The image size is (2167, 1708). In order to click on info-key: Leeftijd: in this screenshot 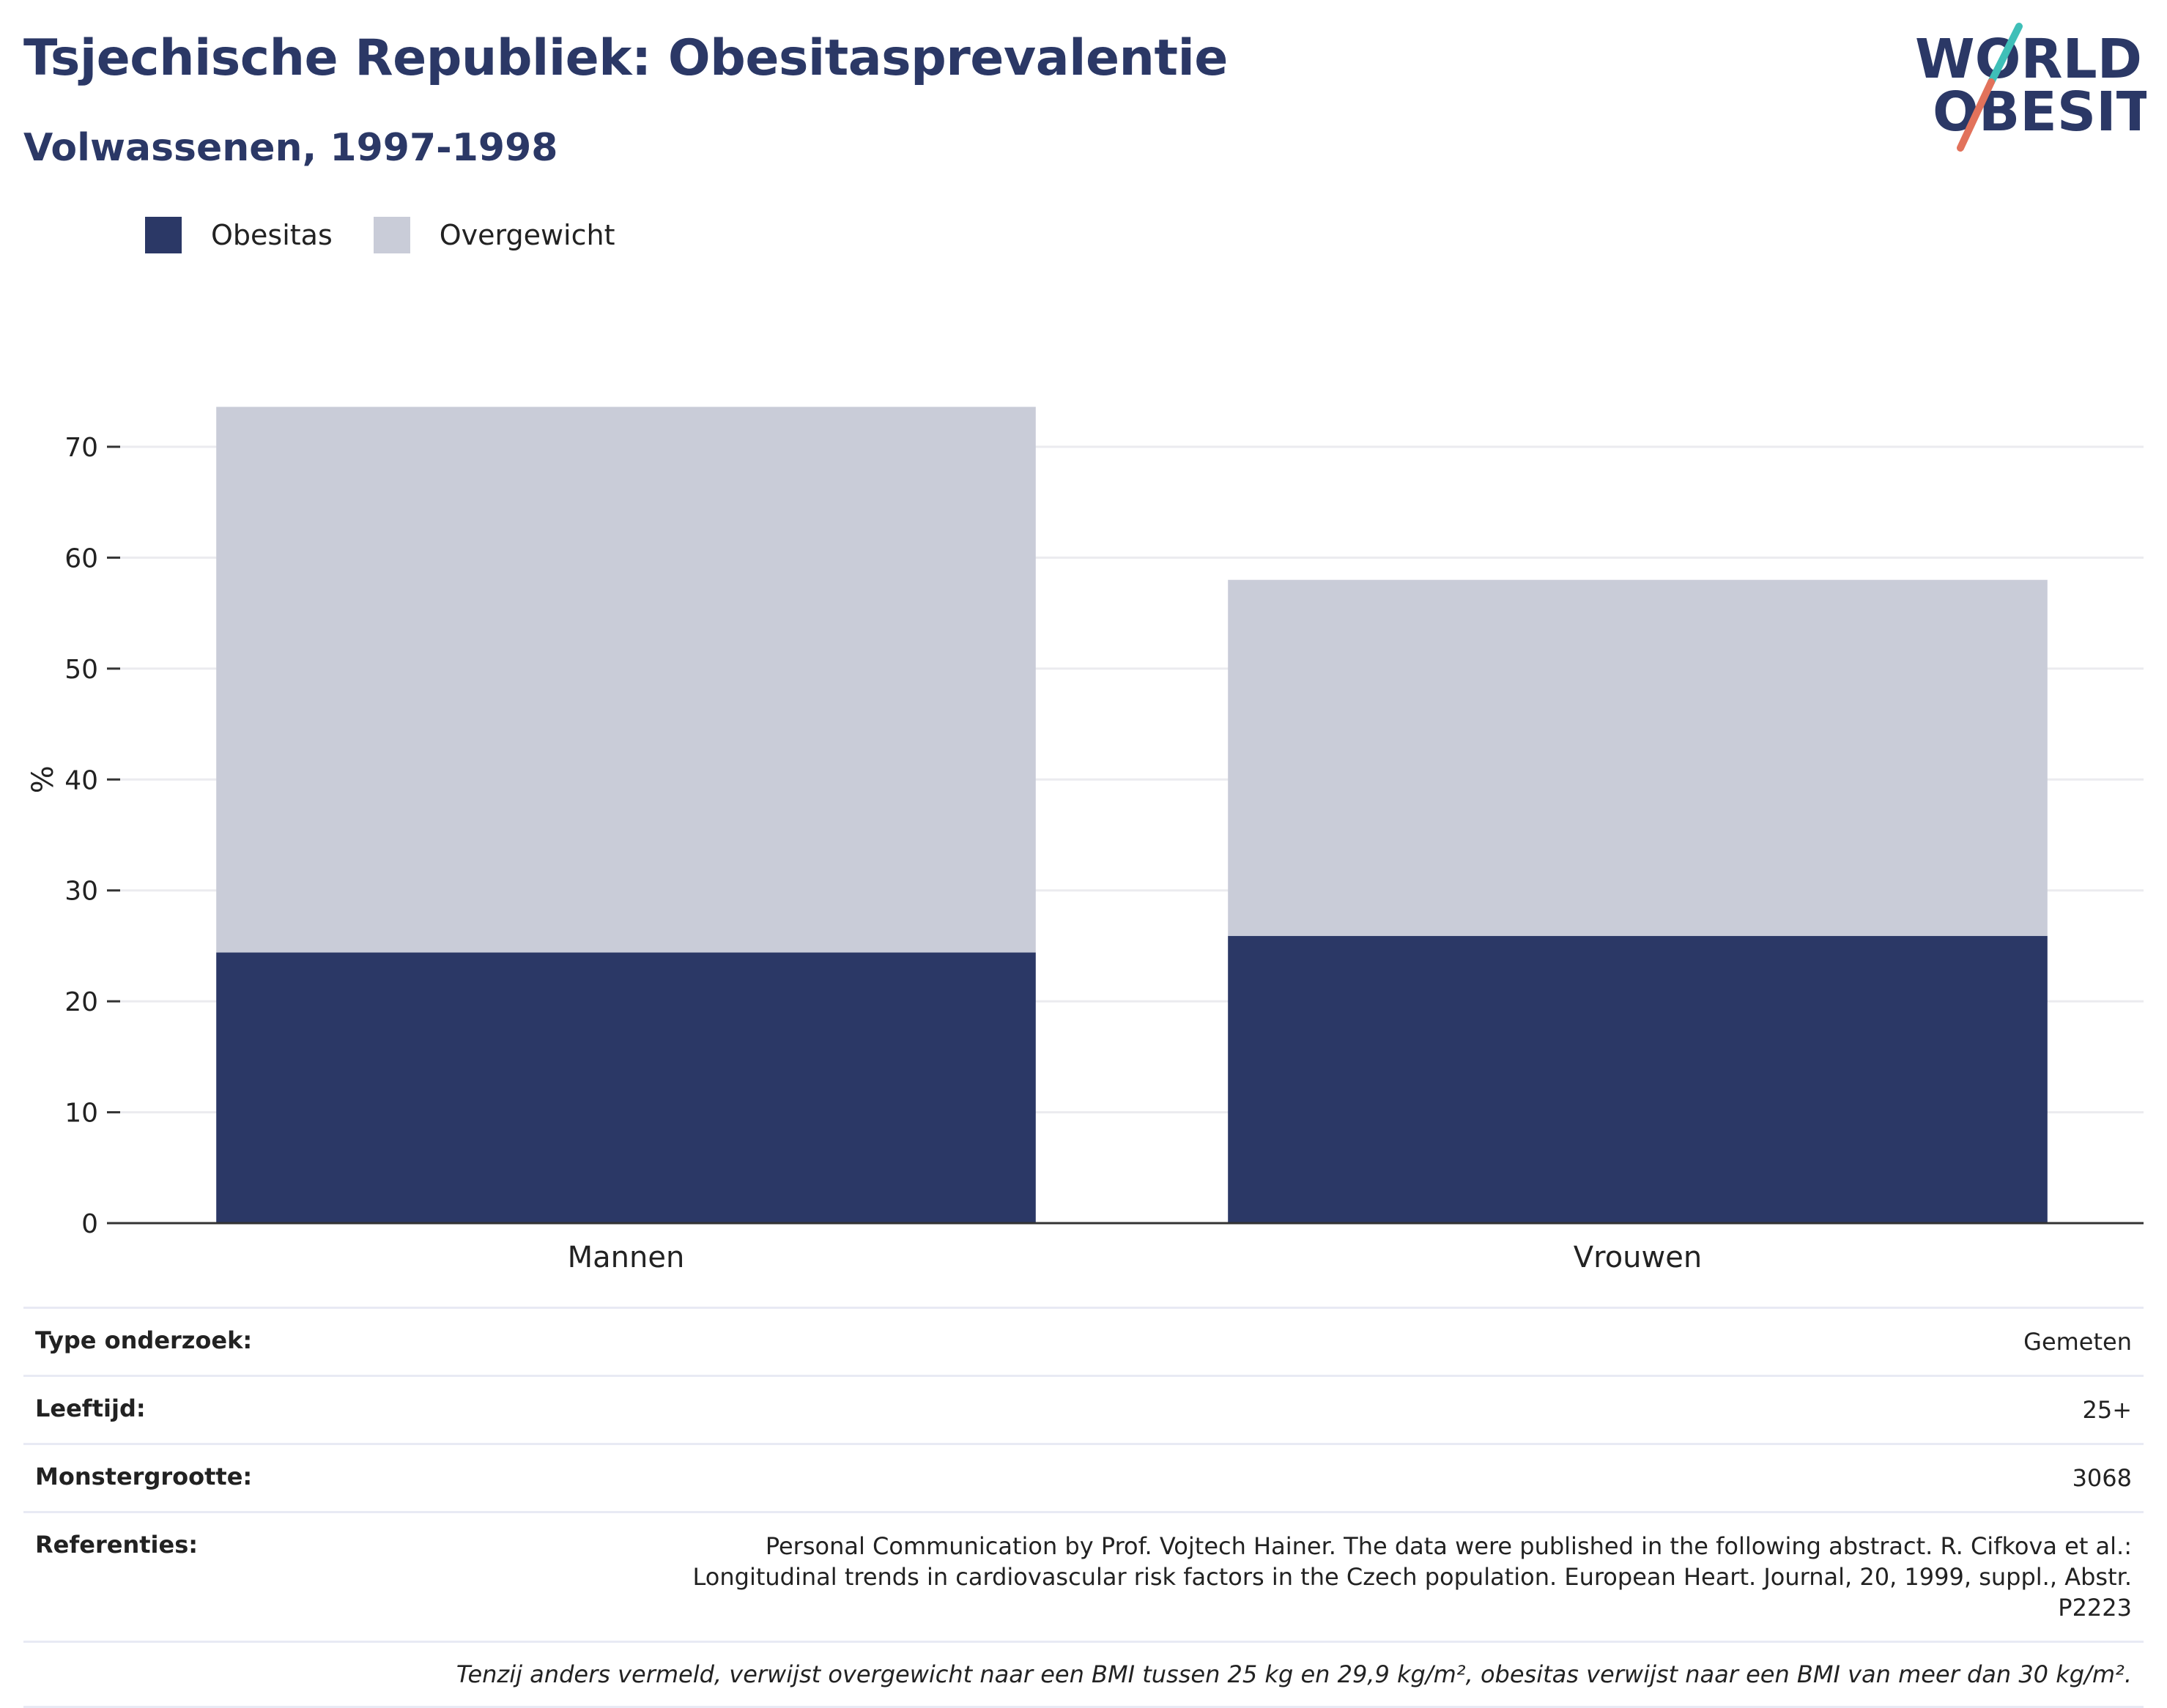, I will do `click(90, 1408)`.